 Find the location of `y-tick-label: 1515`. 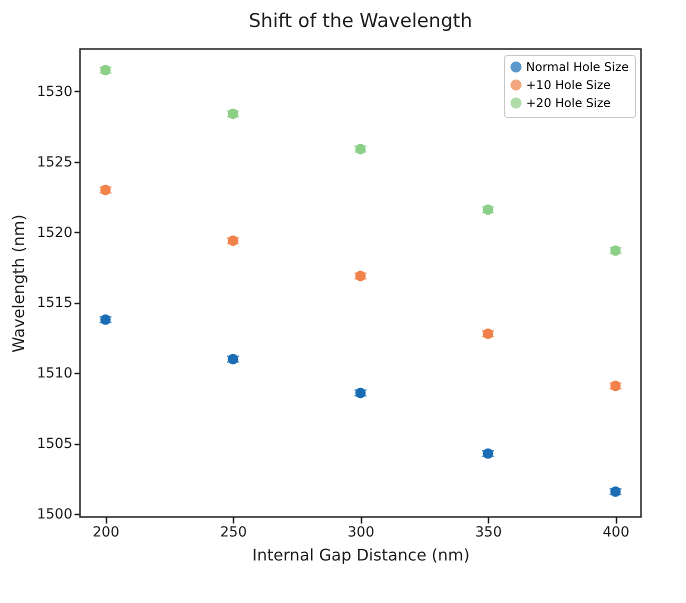

y-tick-label: 1515 is located at coordinates (54, 303).